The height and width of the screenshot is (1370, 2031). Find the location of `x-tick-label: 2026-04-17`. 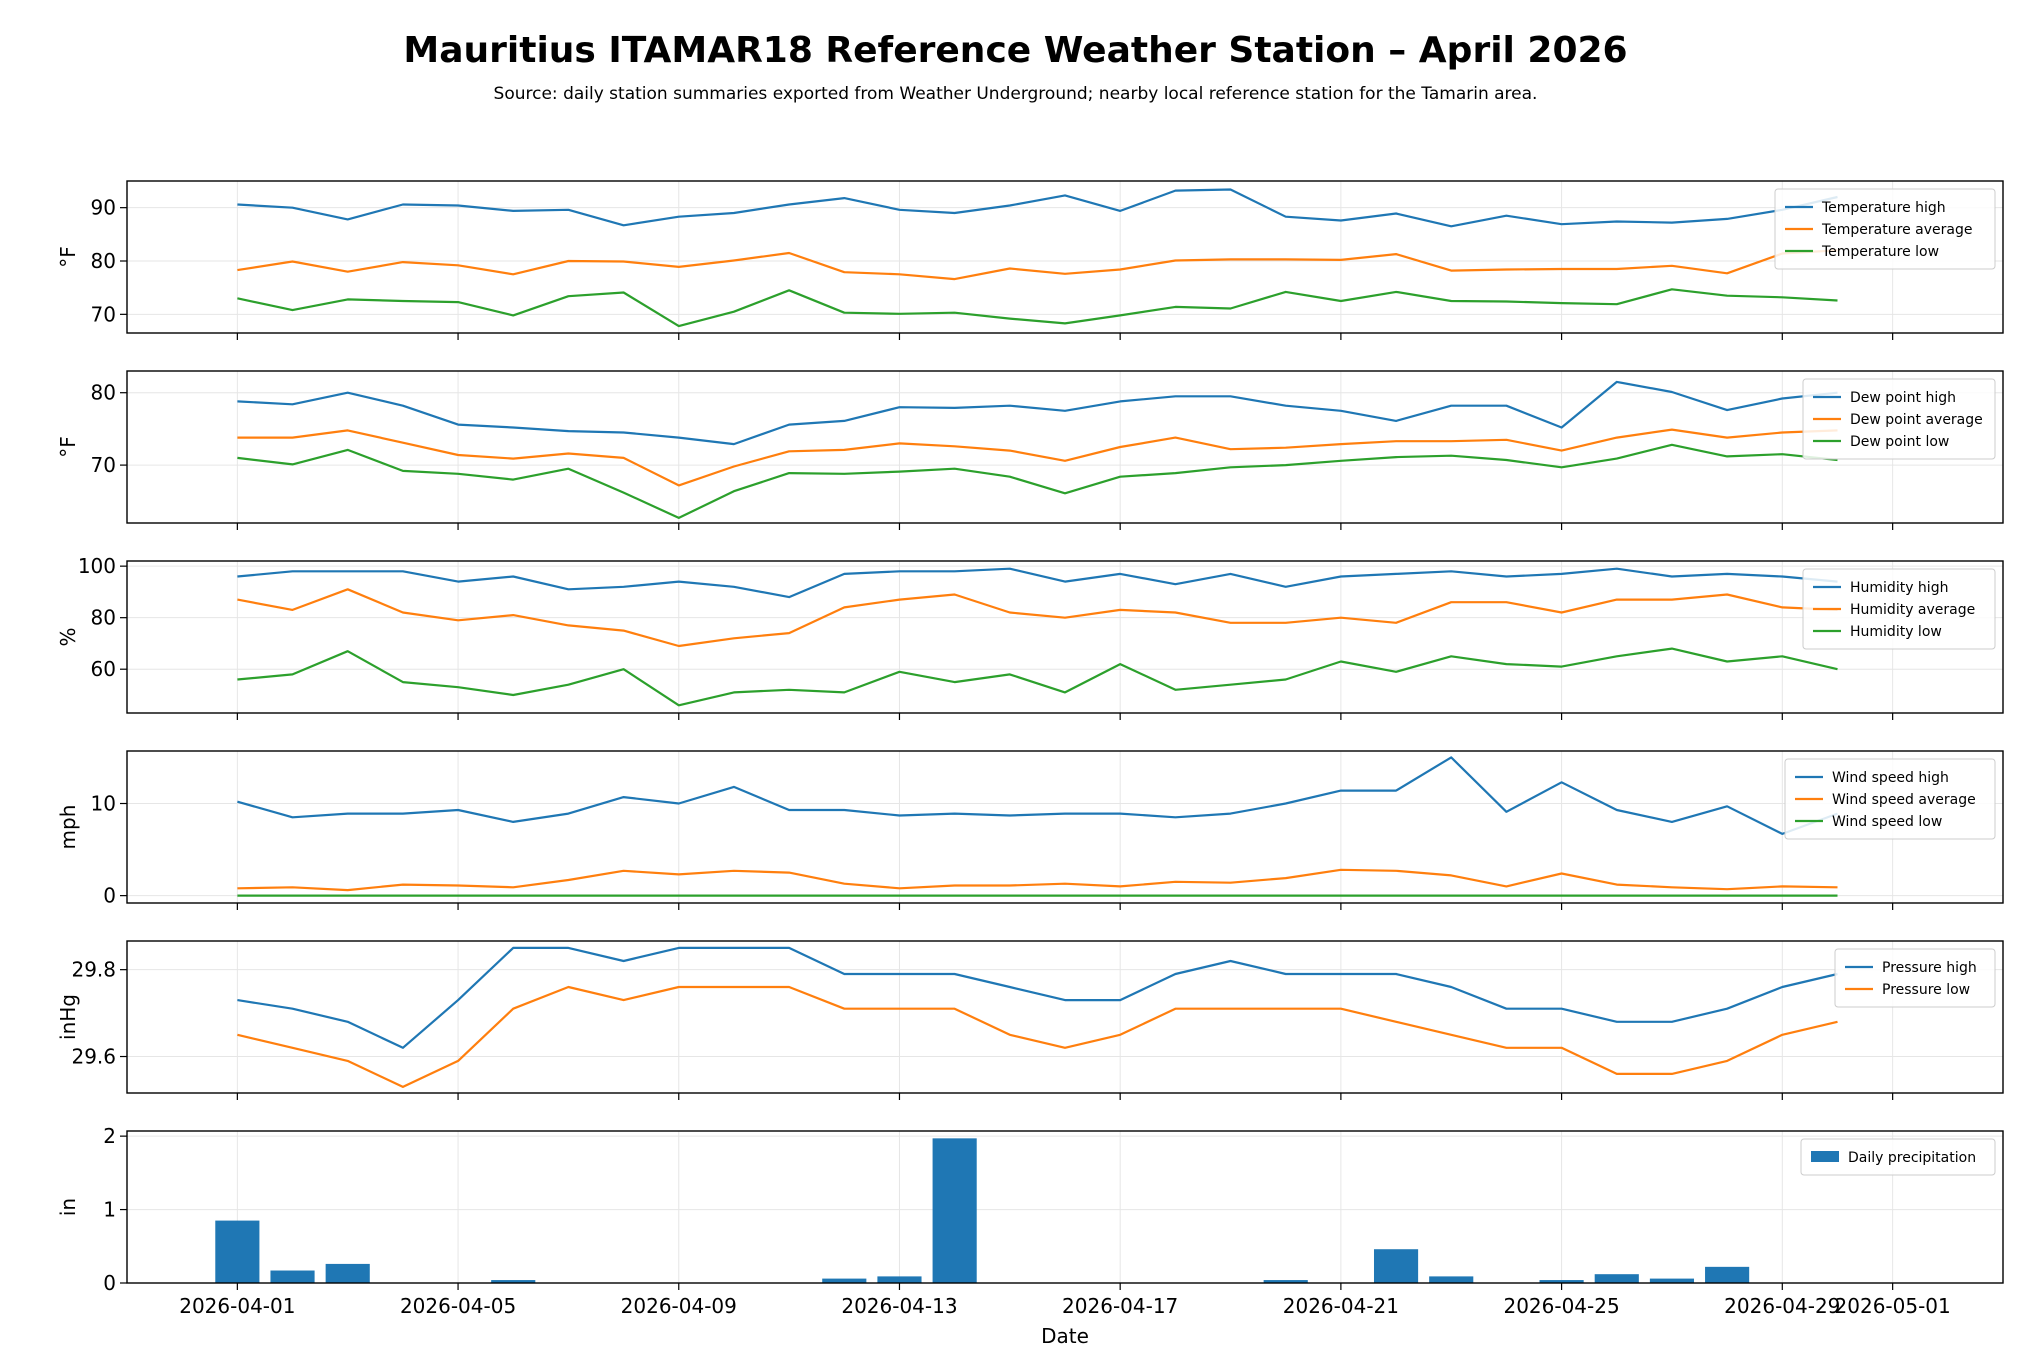

x-tick-label: 2026-04-17 is located at coordinates (1120, 1306).